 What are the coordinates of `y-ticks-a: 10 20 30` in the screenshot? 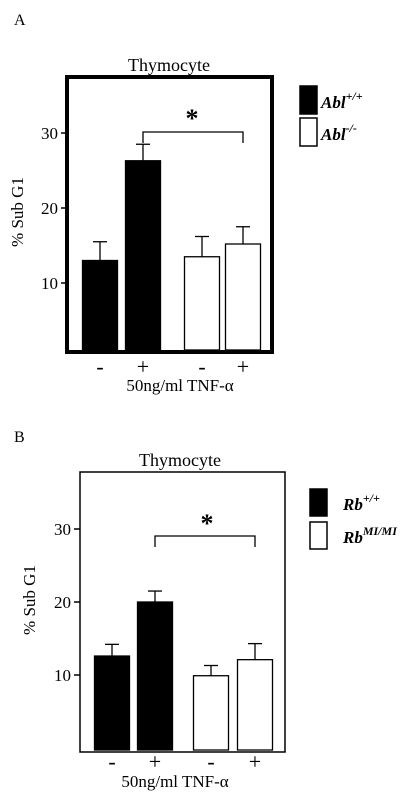 It's located at (54, 208).